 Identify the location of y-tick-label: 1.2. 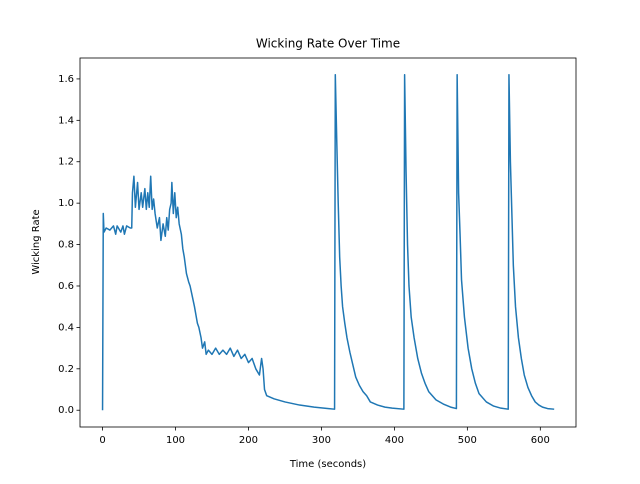
(66, 162).